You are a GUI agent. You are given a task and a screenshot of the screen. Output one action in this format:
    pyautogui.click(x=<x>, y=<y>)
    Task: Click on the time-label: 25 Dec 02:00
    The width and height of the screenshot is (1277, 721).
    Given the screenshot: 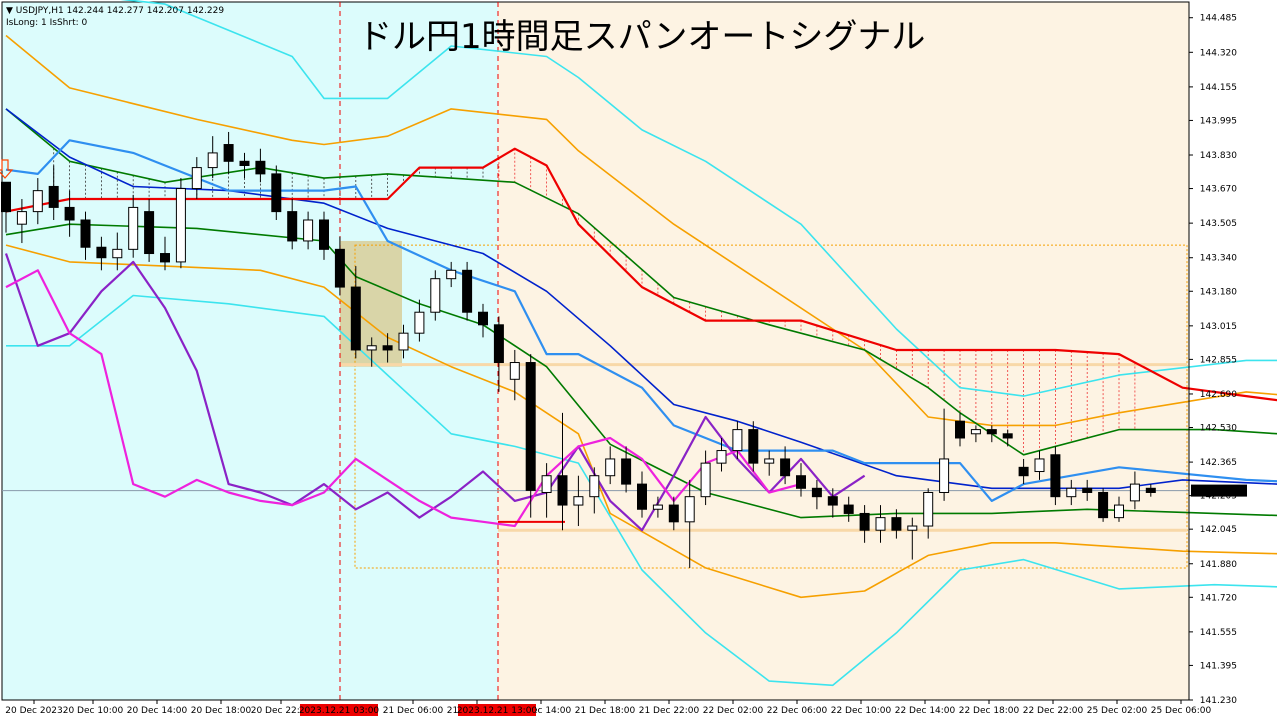 What is the action you would take?
    pyautogui.click(x=1117, y=711)
    